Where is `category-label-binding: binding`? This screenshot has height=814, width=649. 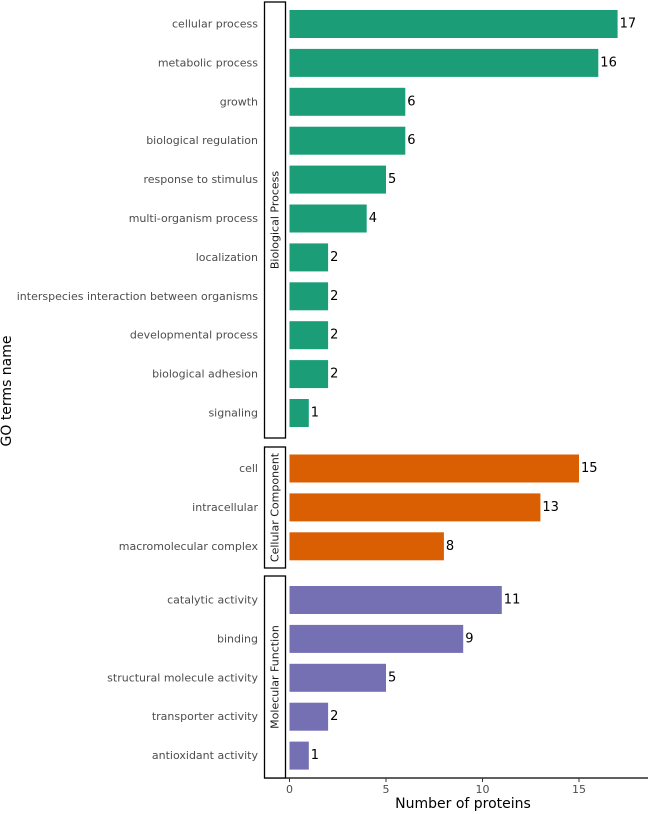 category-label-binding: binding is located at coordinates (237, 638).